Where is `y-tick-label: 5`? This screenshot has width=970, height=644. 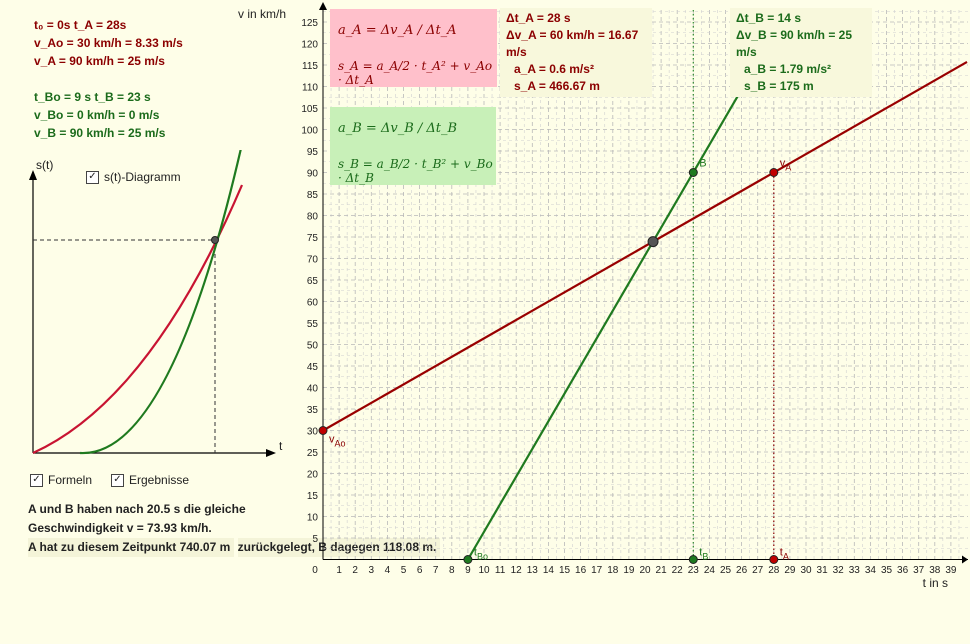 y-tick-label: 5 is located at coordinates (315, 539).